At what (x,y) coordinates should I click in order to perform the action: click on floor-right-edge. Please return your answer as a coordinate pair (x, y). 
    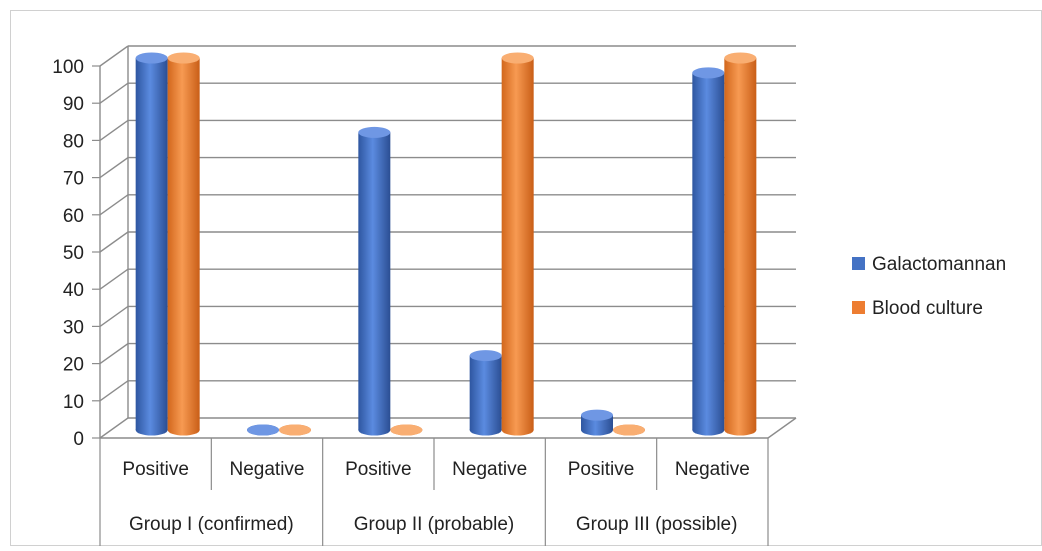
    Looking at the image, I should click on (782, 428).